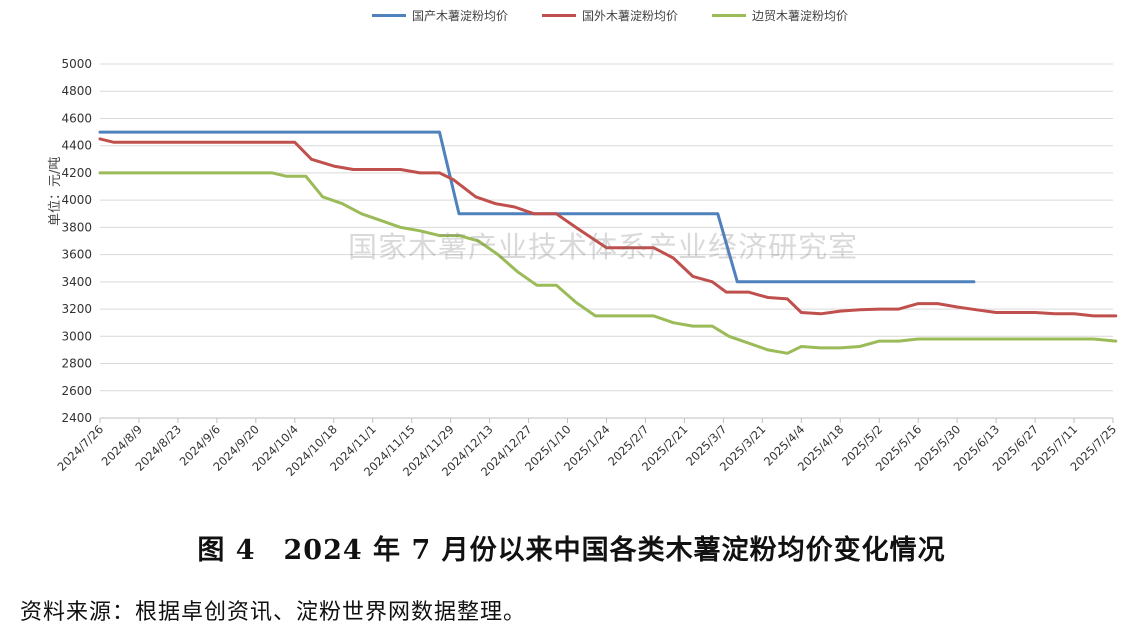 The height and width of the screenshot is (642, 1143). What do you see at coordinates (76, 336) in the screenshot?
I see `y-tick-label: 3000` at bounding box center [76, 336].